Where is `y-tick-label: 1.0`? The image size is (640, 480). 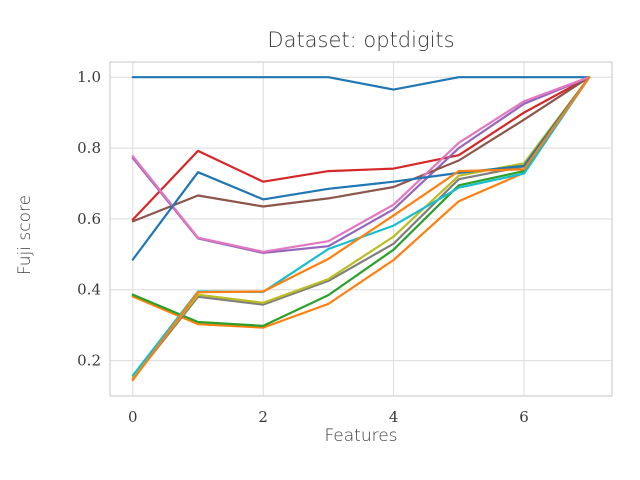 y-tick-label: 1.0 is located at coordinates (89, 77).